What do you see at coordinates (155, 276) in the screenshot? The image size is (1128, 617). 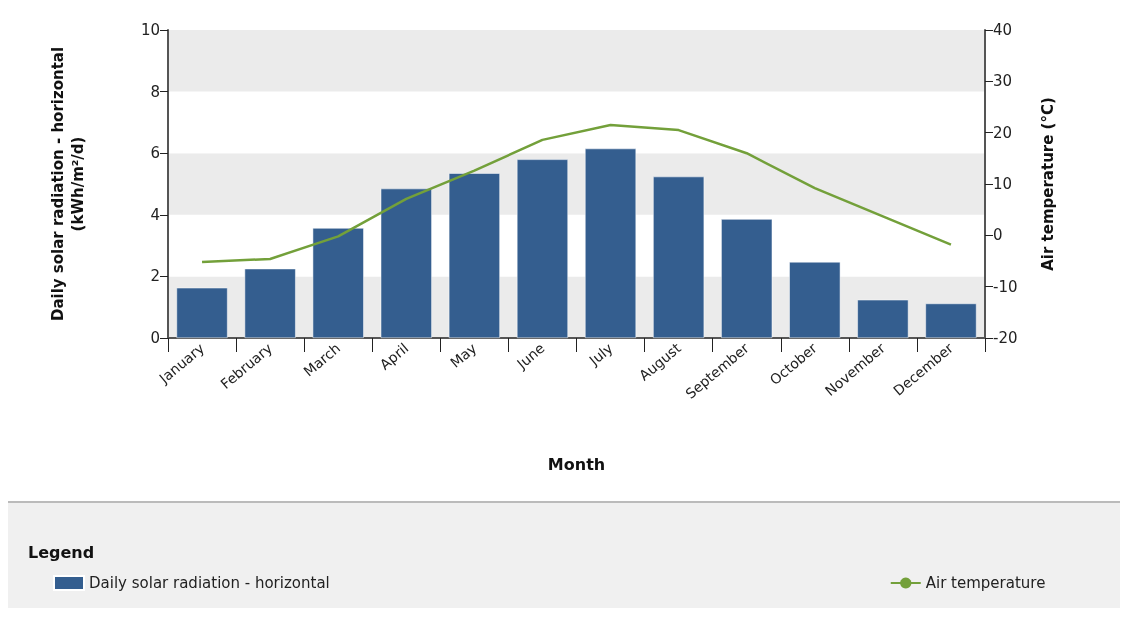 I see `y-tick-label: 2` at bounding box center [155, 276].